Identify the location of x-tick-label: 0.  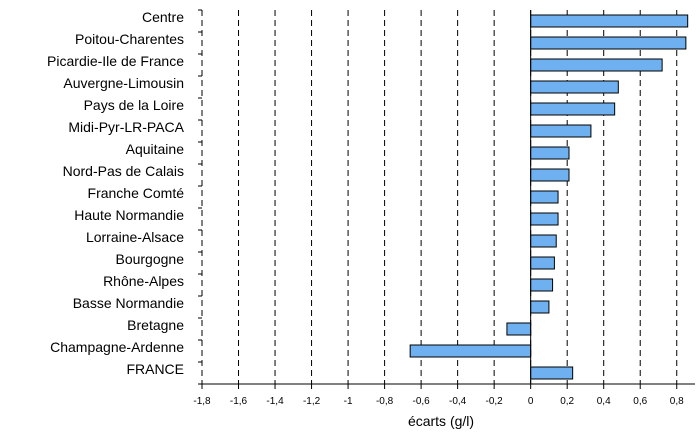
(531, 401).